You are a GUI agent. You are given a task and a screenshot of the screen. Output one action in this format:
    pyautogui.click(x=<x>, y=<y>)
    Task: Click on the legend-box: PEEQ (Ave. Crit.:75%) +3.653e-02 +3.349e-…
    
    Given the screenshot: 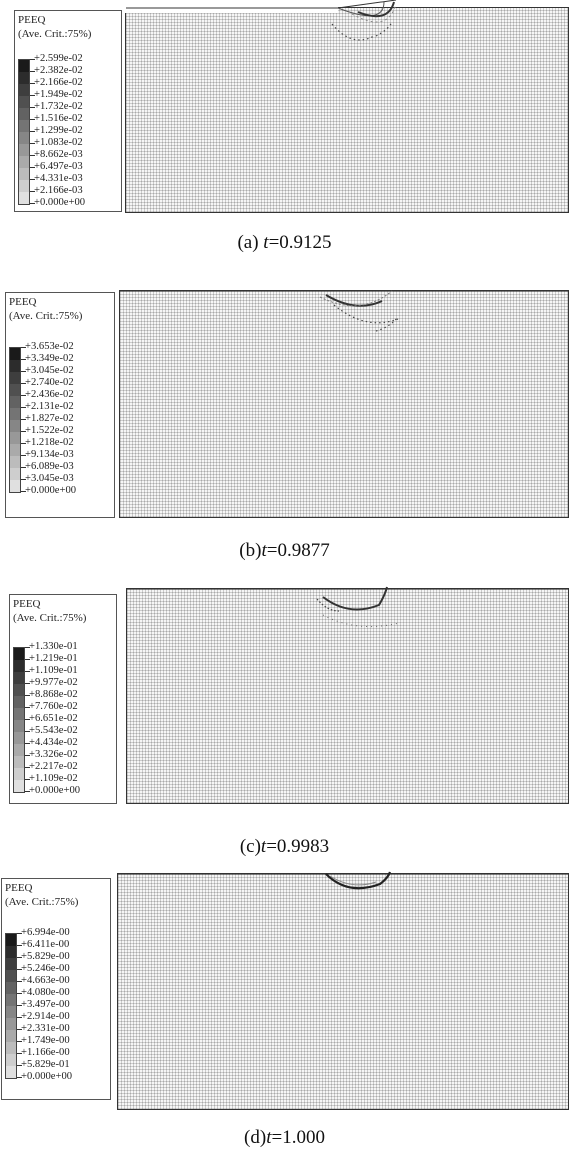 What is the action you would take?
    pyautogui.click(x=60, y=405)
    